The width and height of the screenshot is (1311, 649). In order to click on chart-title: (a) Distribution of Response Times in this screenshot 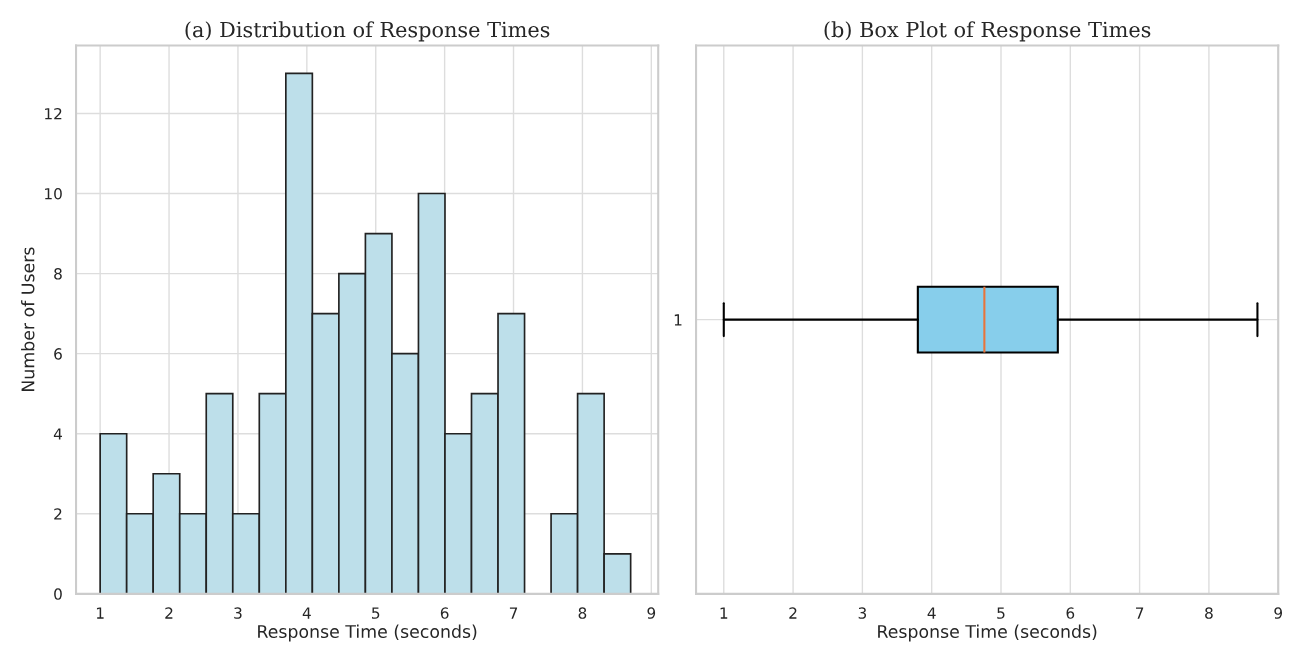, I will do `click(367, 31)`.